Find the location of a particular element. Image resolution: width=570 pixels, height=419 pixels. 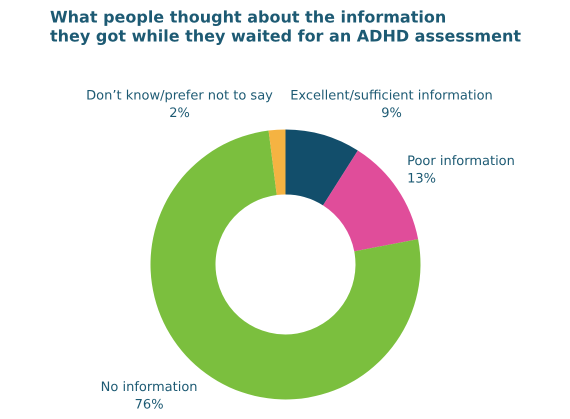

slice-label: Excellent/sufficient information is located at coordinates (391, 96).